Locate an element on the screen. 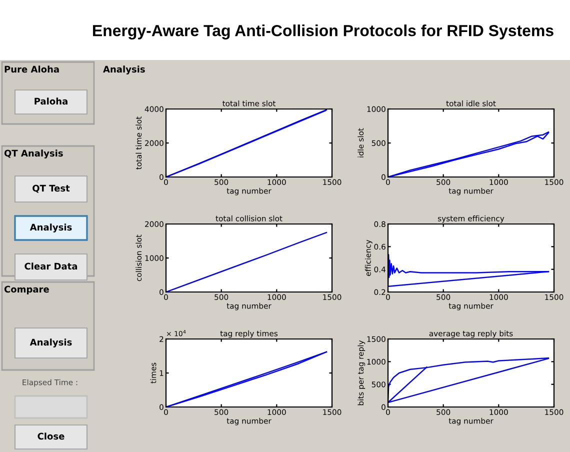 This screenshot has height=452, width=570. text: Pure Aloha is located at coordinates (31, 69).